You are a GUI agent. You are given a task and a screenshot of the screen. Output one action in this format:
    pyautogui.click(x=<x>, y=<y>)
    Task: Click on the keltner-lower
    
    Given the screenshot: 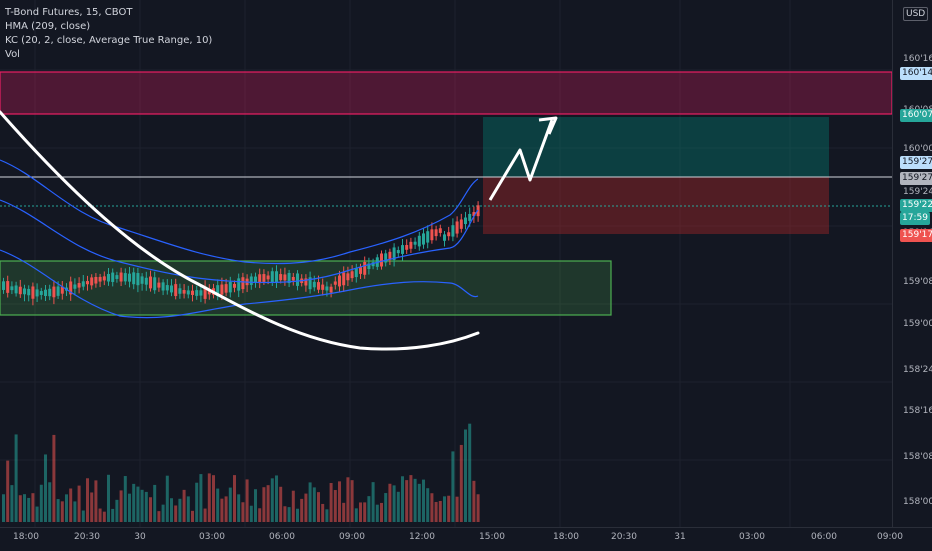 What is the action you would take?
    pyautogui.click(x=239, y=284)
    